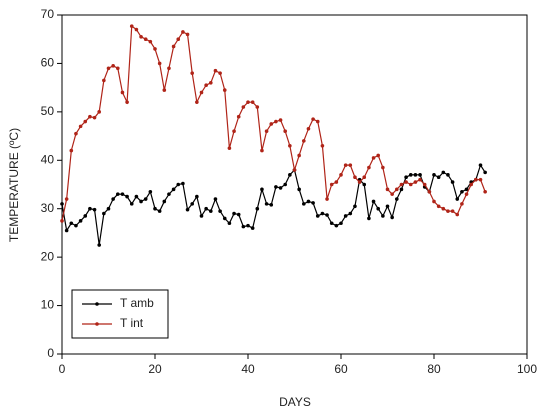 Image resolution: width=550 pixels, height=416 pixels. Describe the element at coordinates (14, 185) in the screenshot. I see `y-axis-label: TEMPERATURE (ºC)` at that location.